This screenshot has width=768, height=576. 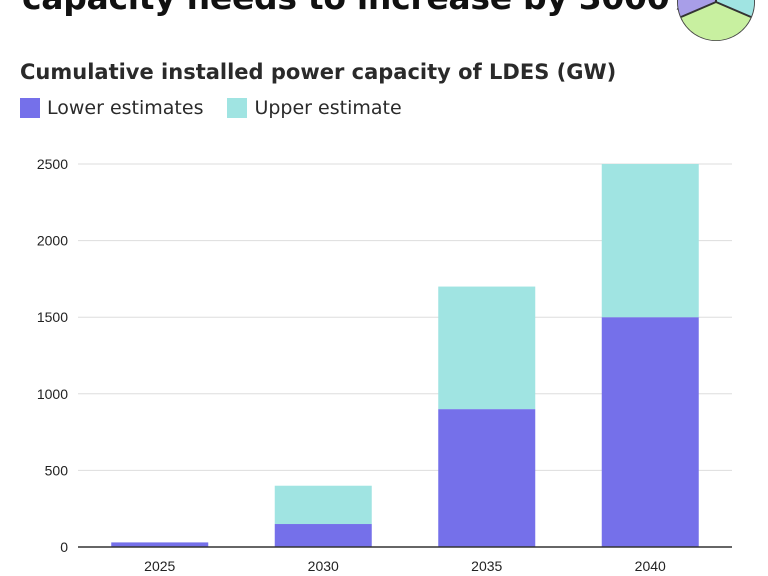 What do you see at coordinates (57, 470) in the screenshot?
I see `y-tick-label-500: 500` at bounding box center [57, 470].